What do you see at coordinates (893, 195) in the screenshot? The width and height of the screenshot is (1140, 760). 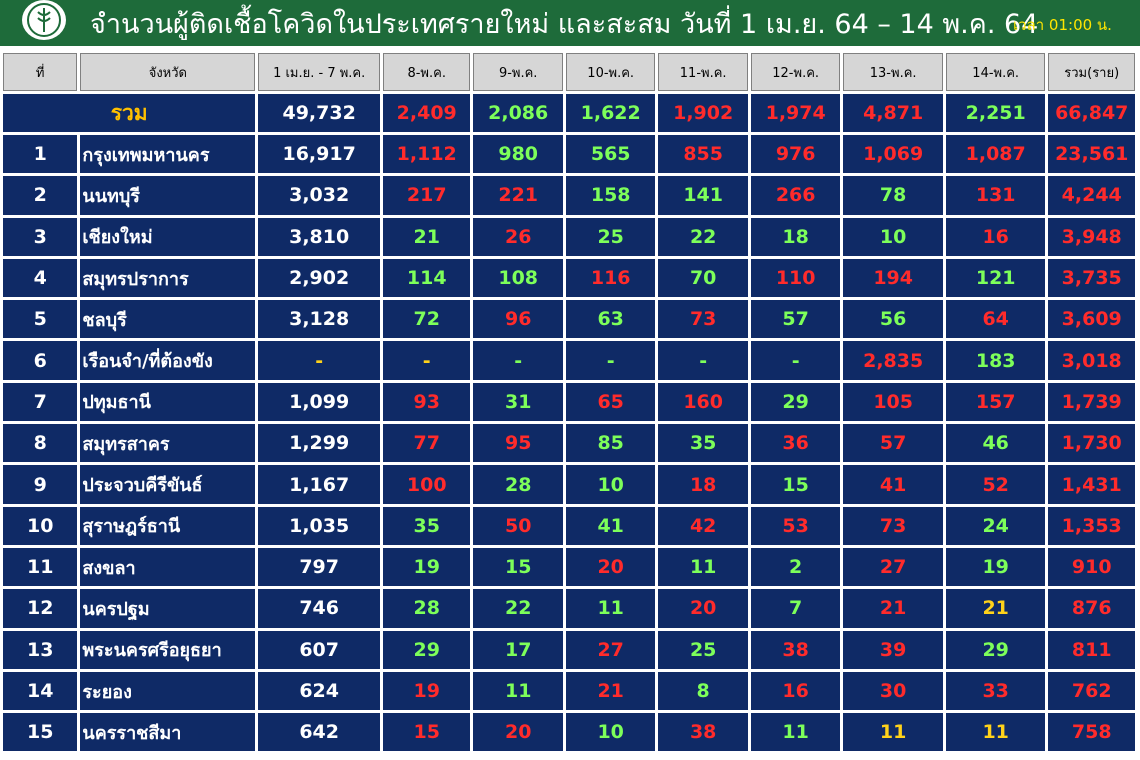 I see `table-cell: 78` at bounding box center [893, 195].